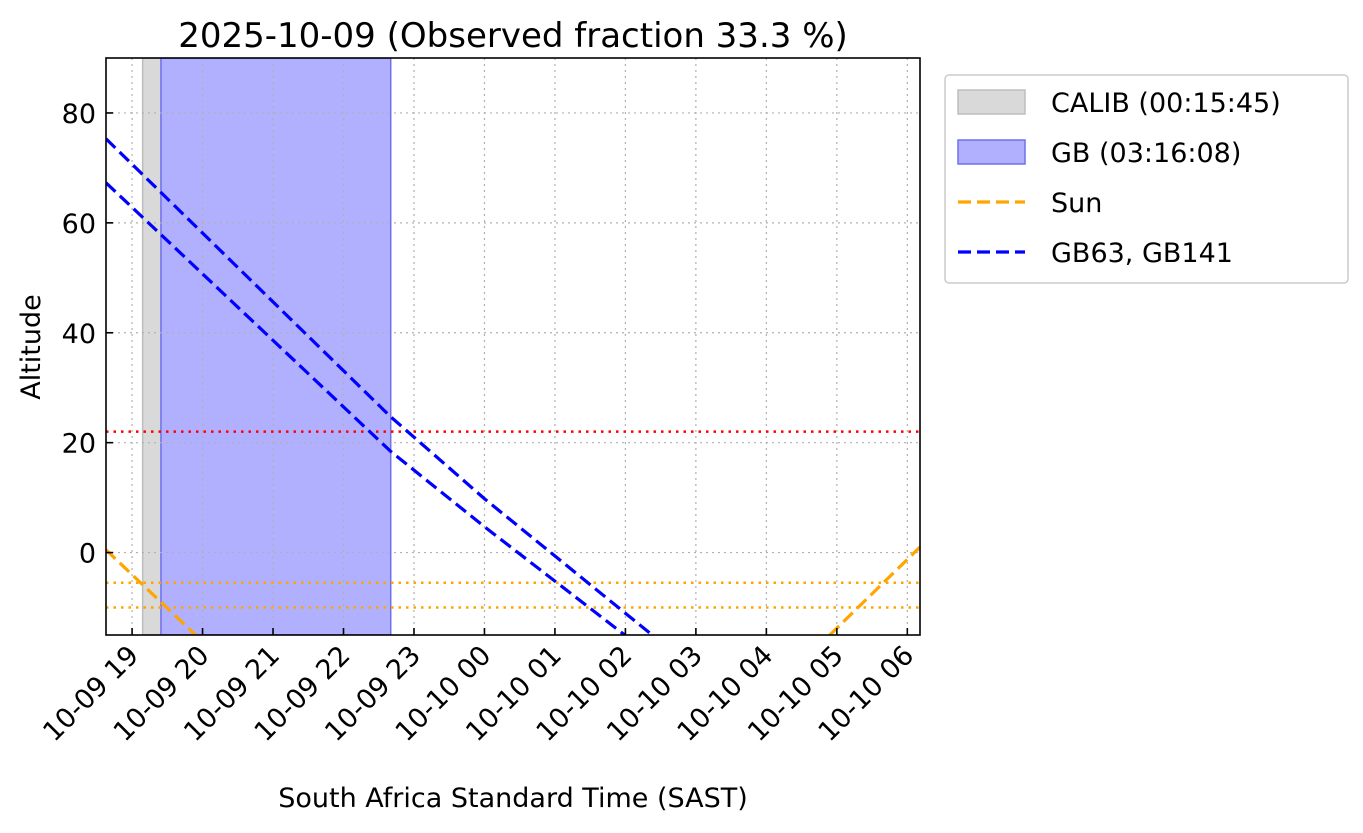 This screenshot has width=1363, height=833. Describe the element at coordinates (1076, 203) in the screenshot. I see `legend-label: Sun` at that location.